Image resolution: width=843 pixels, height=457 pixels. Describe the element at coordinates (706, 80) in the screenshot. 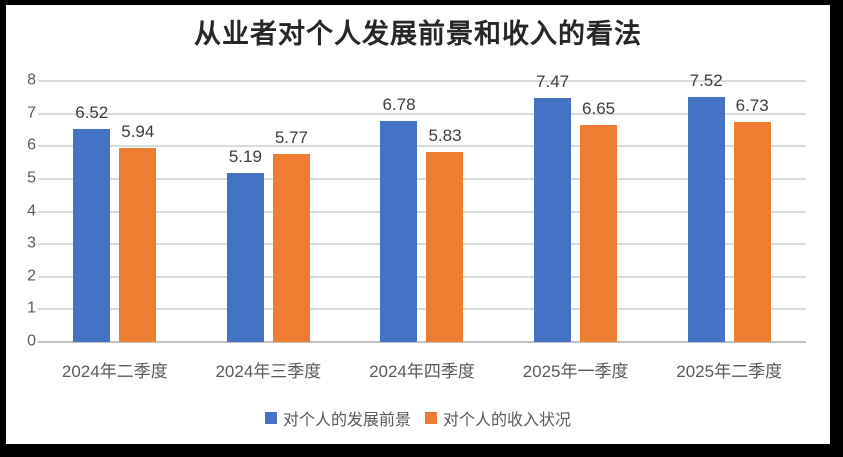

I see `bar-value-label: 7.52` at that location.